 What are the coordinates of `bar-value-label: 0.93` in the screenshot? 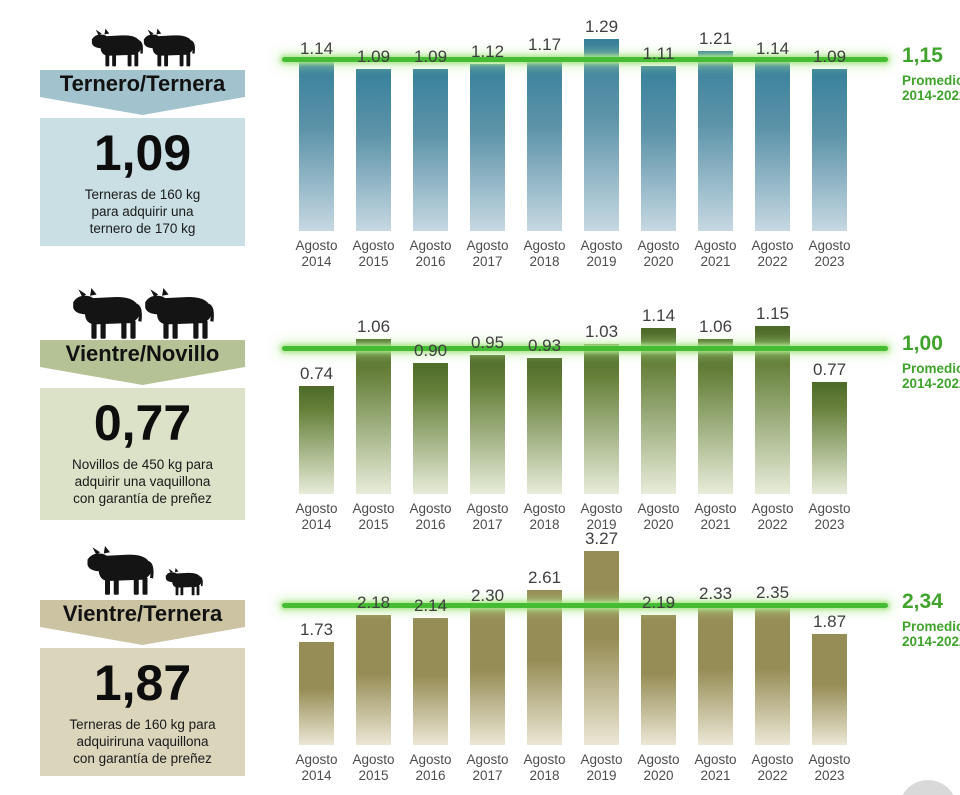 It's located at (544, 346).